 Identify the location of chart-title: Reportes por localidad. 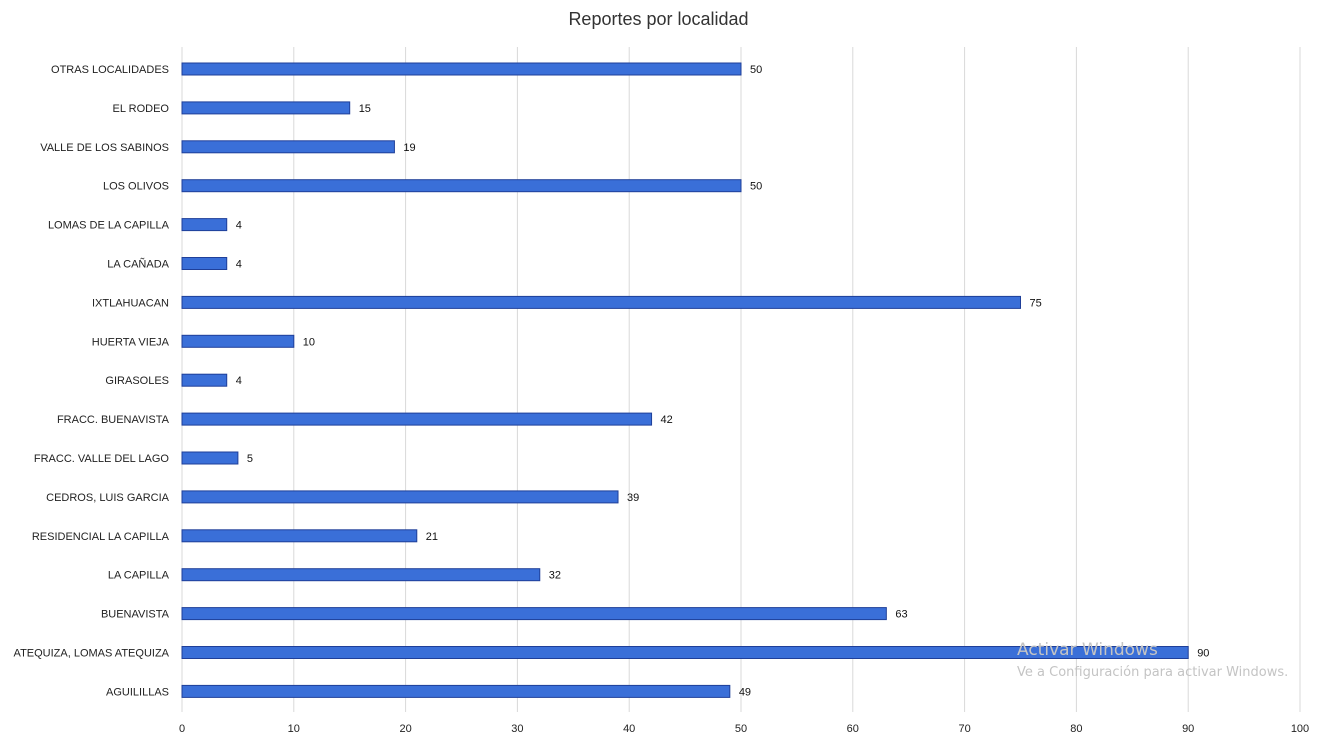
(658, 19).